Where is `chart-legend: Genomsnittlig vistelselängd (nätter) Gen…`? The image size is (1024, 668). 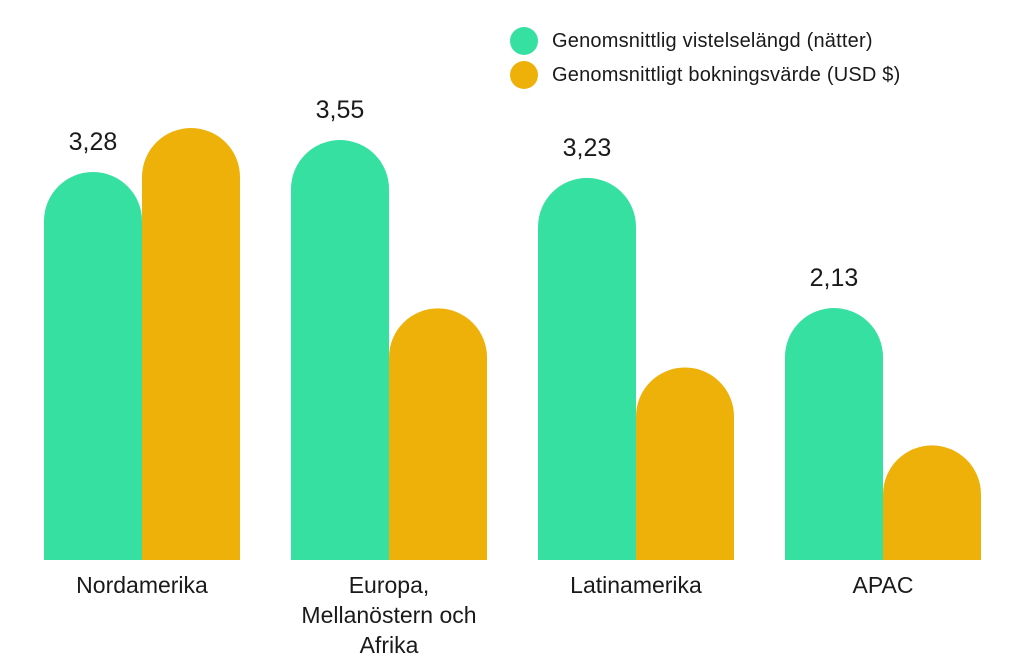 chart-legend: Genomsnittlig vistelselängd (nätter) Gen… is located at coordinates (705, 58).